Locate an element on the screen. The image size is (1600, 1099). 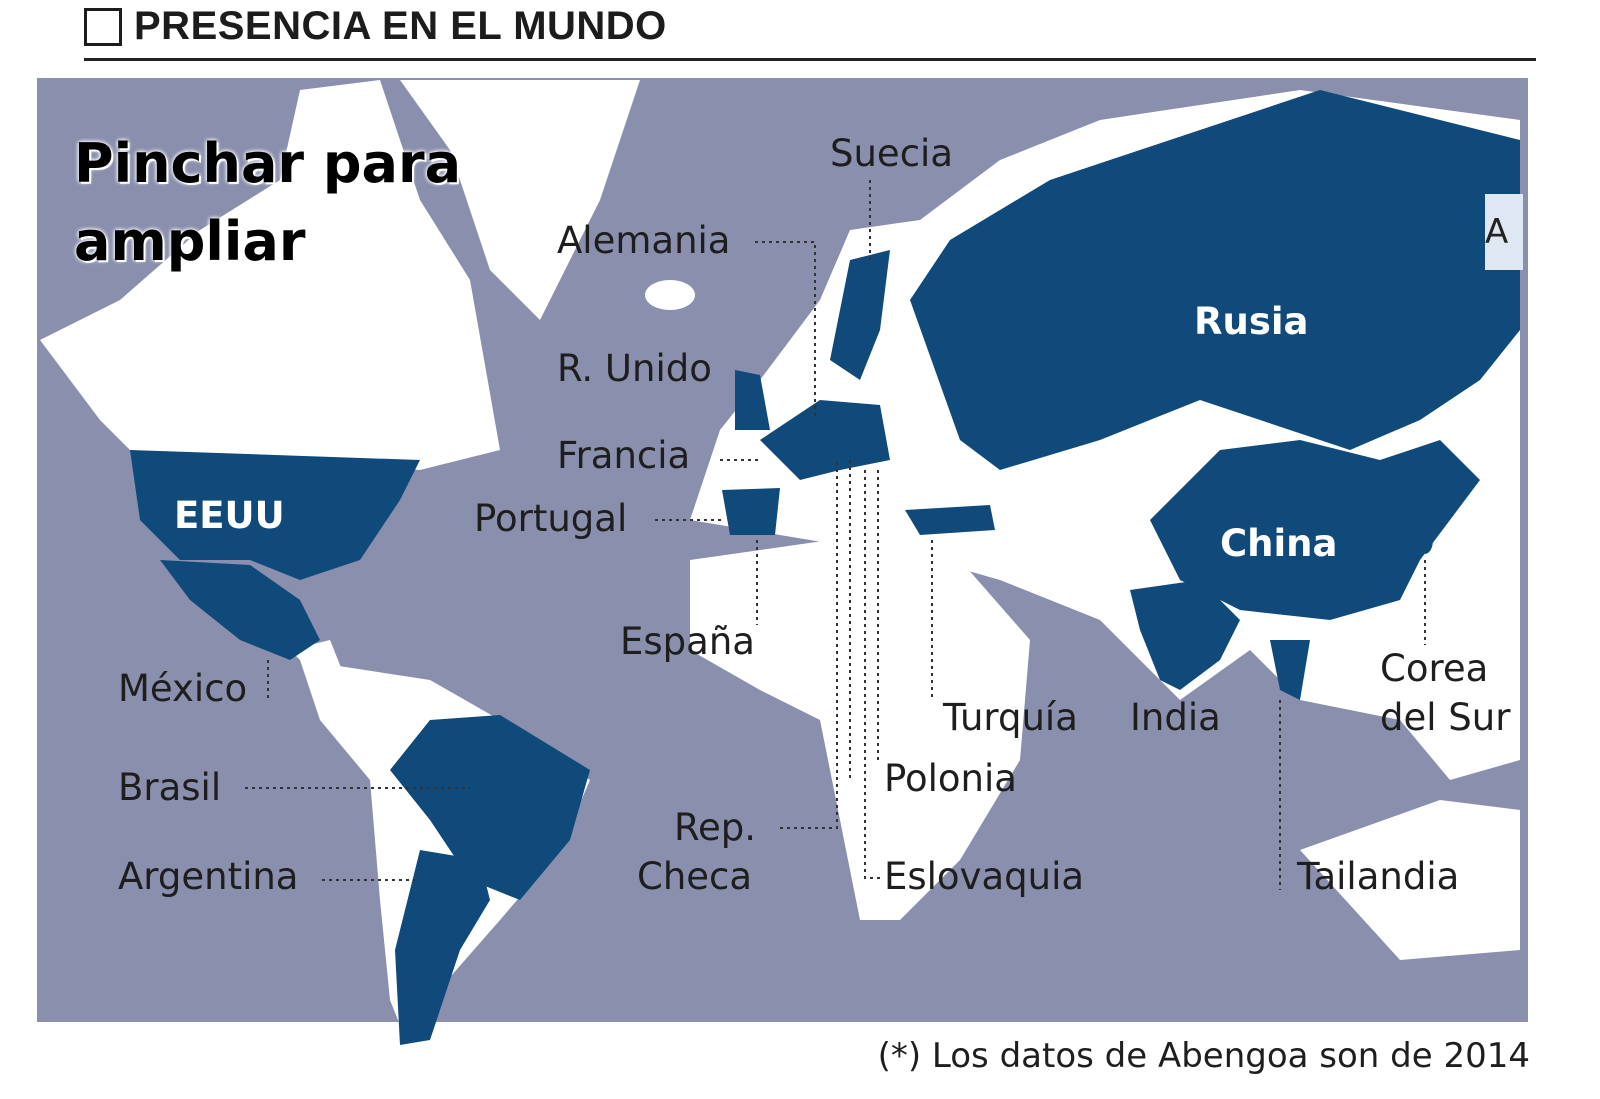
country-suecia is located at coordinates (860, 315).